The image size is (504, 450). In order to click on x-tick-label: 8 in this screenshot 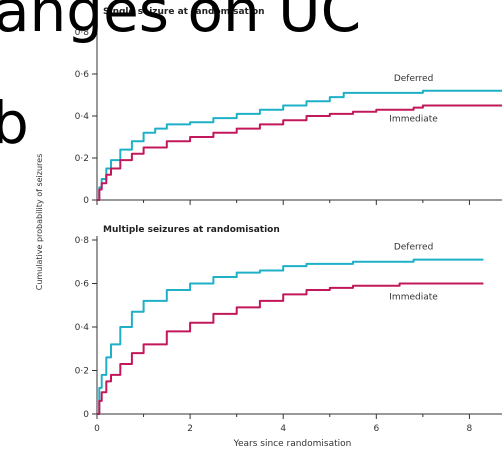, I will do `click(470, 429)`.